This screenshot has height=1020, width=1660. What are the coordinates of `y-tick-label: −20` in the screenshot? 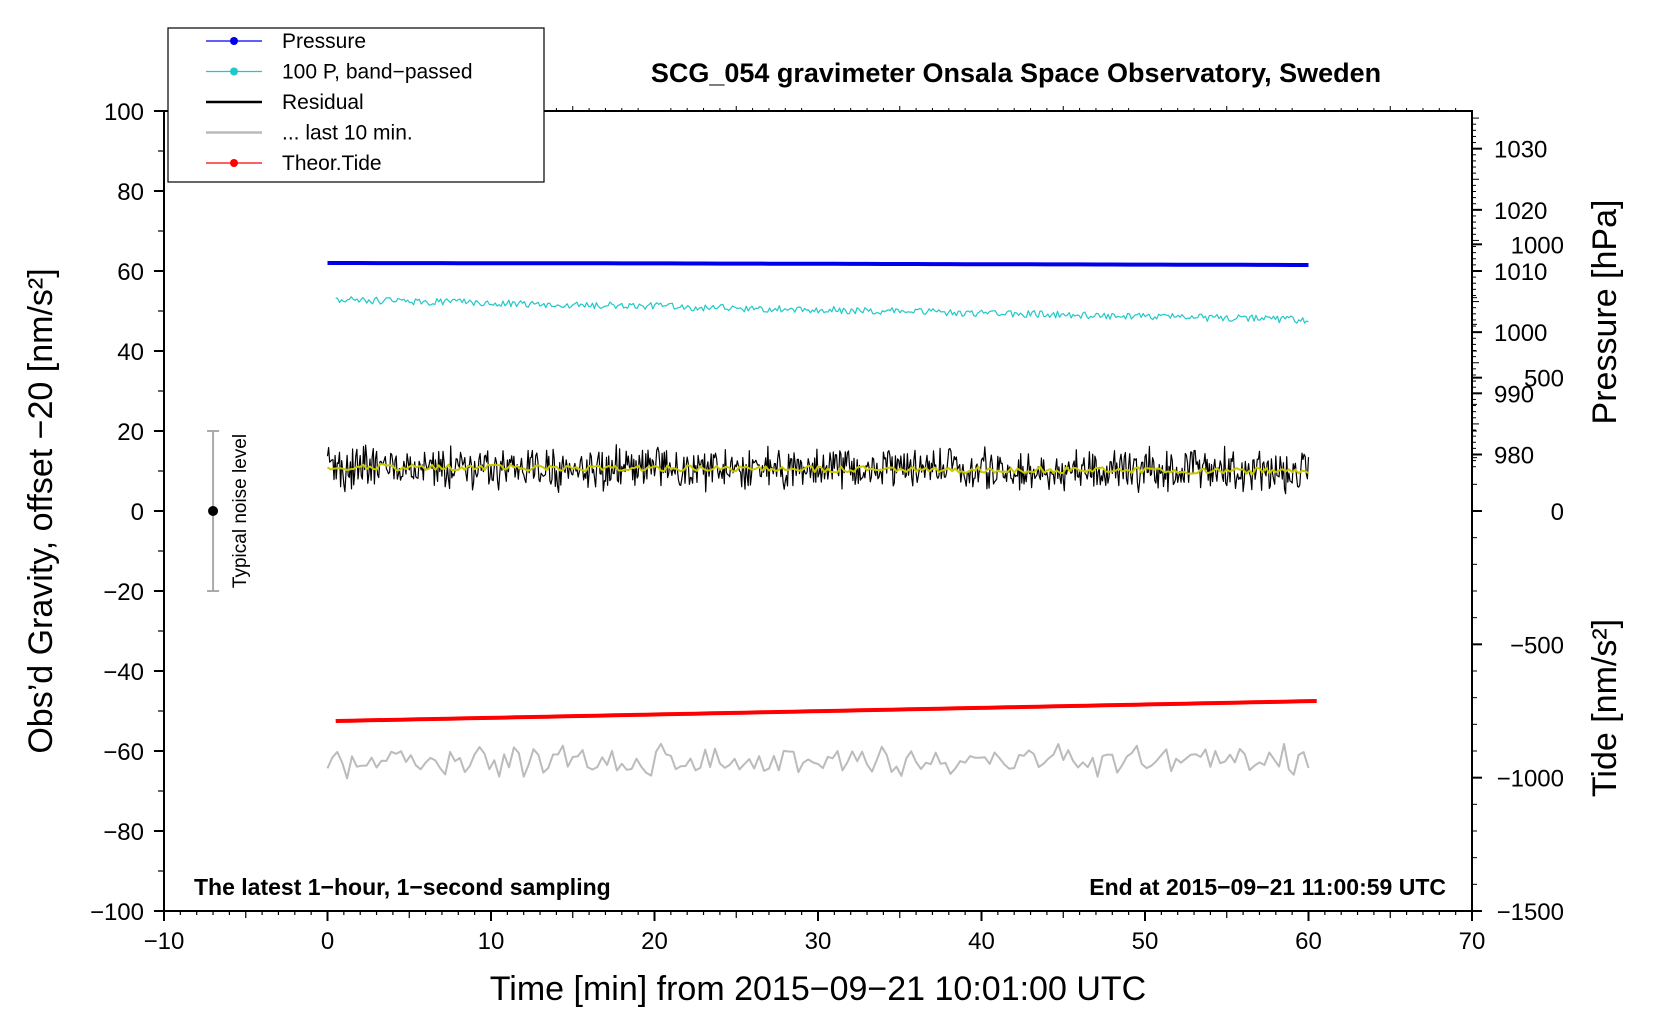 It's located at (123, 592).